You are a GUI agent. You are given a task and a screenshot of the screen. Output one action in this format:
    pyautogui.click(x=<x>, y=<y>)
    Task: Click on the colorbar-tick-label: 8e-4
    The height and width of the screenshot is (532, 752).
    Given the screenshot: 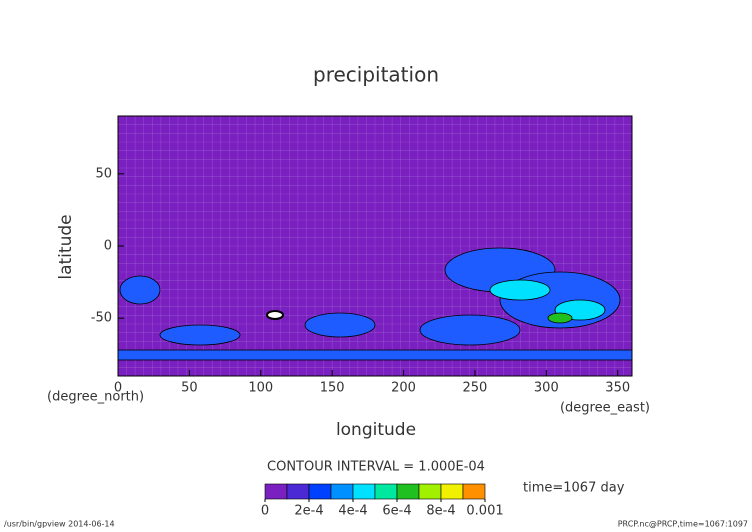 What is the action you would take?
    pyautogui.click(x=440, y=511)
    